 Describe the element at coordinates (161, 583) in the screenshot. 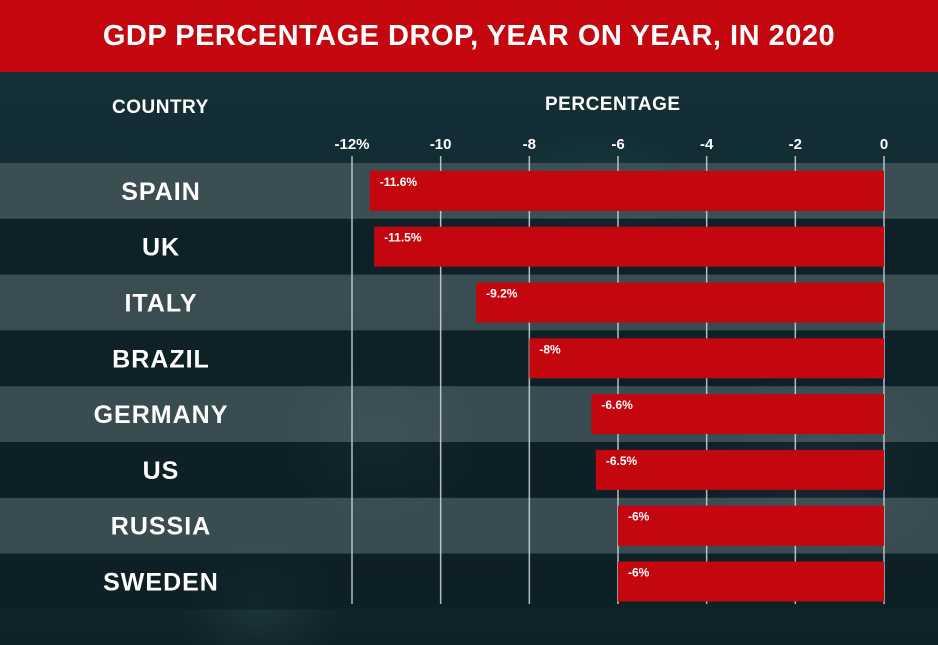

I see `country-label: SWEDEN` at that location.